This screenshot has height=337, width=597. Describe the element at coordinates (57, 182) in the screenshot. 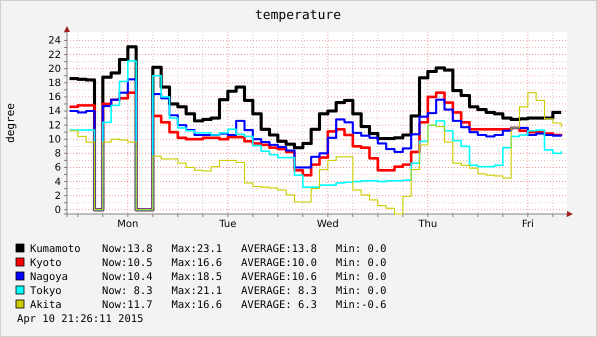

I see `y-tick-label: 4` at that location.